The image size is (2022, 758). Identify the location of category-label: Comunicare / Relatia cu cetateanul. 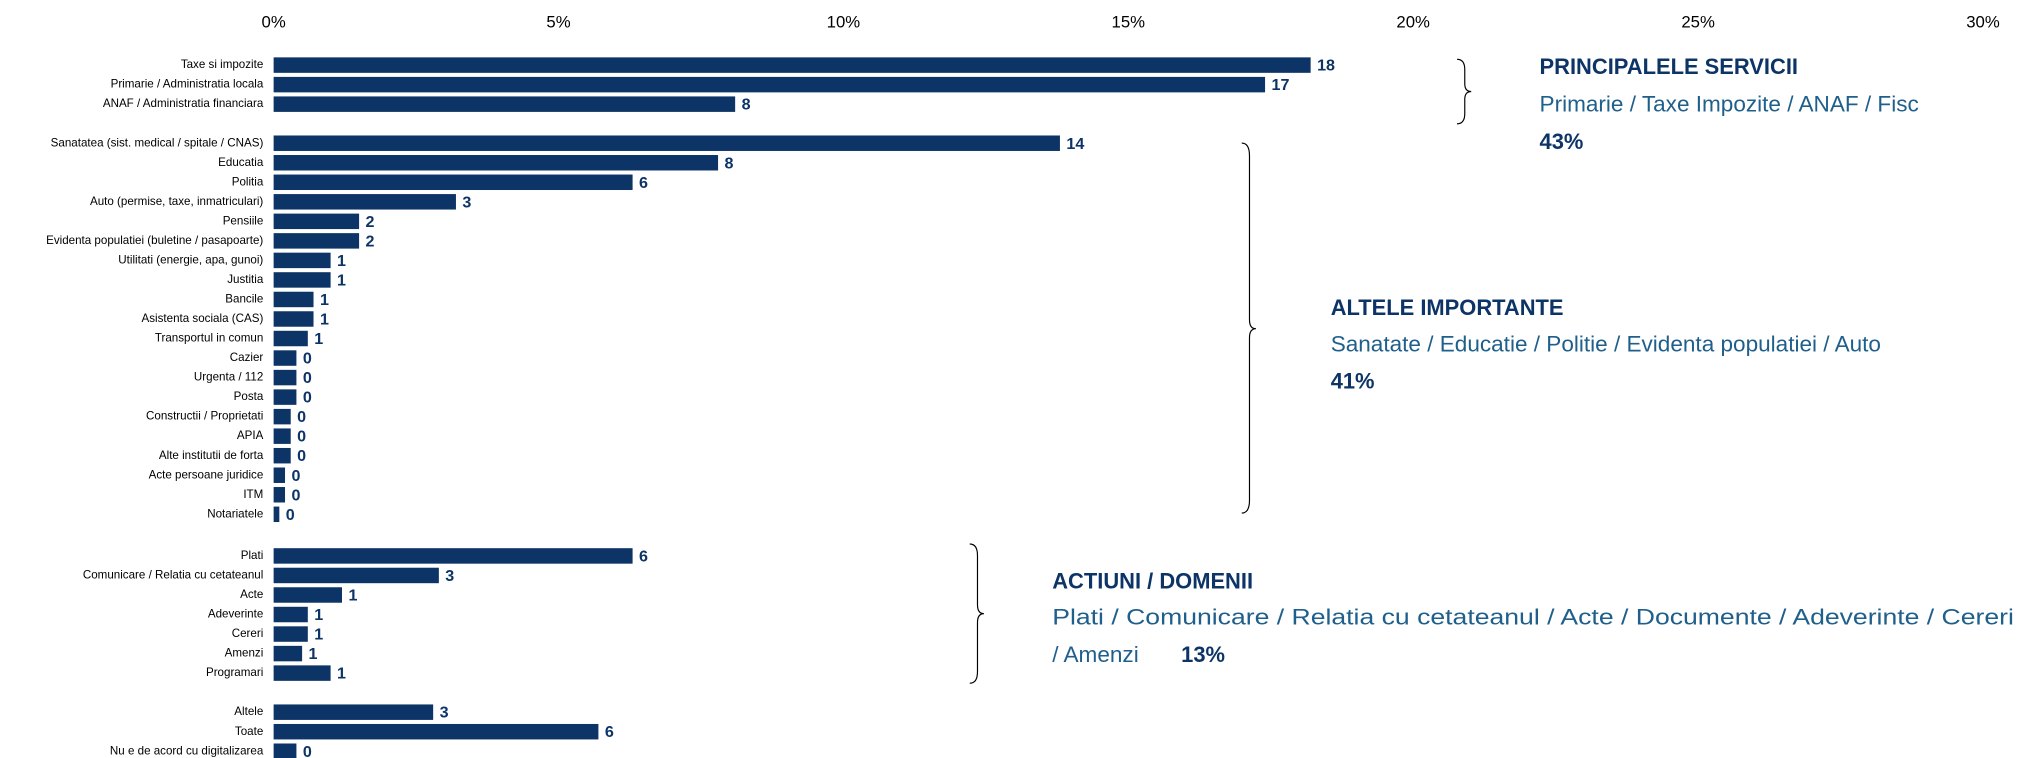
(173, 575).